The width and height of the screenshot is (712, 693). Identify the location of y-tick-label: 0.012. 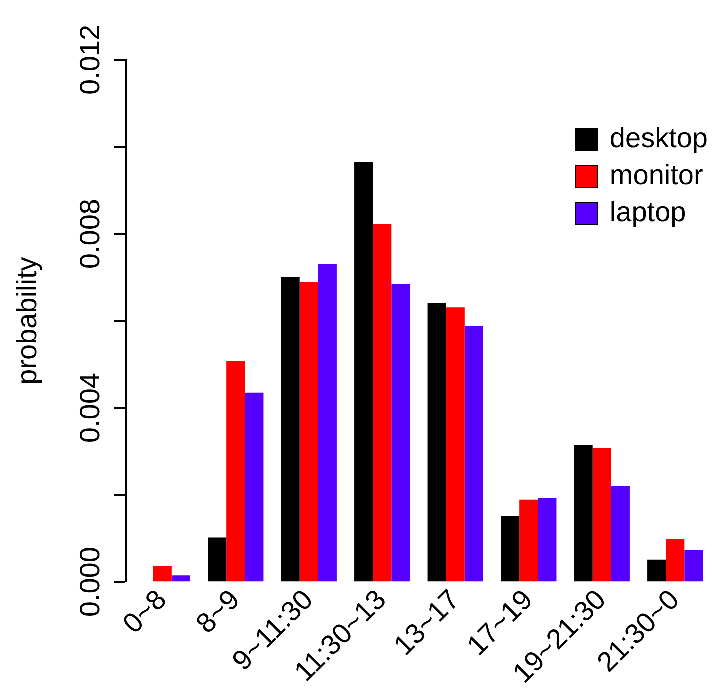
(90, 60).